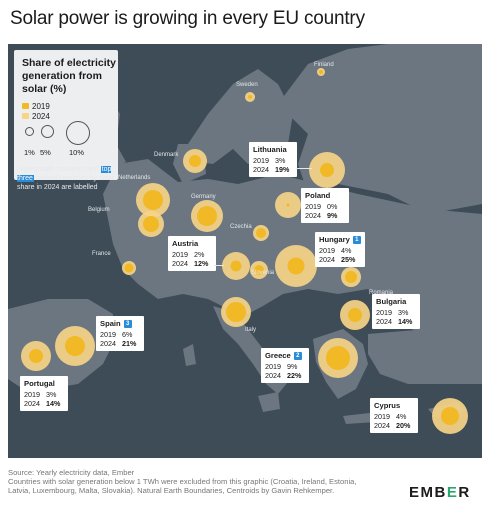  Describe the element at coordinates (391, 301) in the screenshot. I see `callout-bulgaria-name: Bulgaria` at that location.